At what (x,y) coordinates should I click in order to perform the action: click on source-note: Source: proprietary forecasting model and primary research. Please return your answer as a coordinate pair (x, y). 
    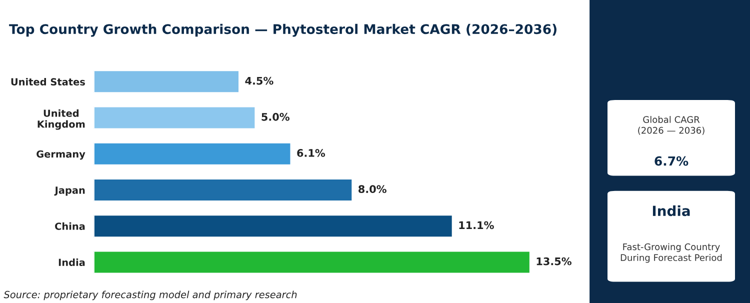
    Looking at the image, I should click on (150, 295).